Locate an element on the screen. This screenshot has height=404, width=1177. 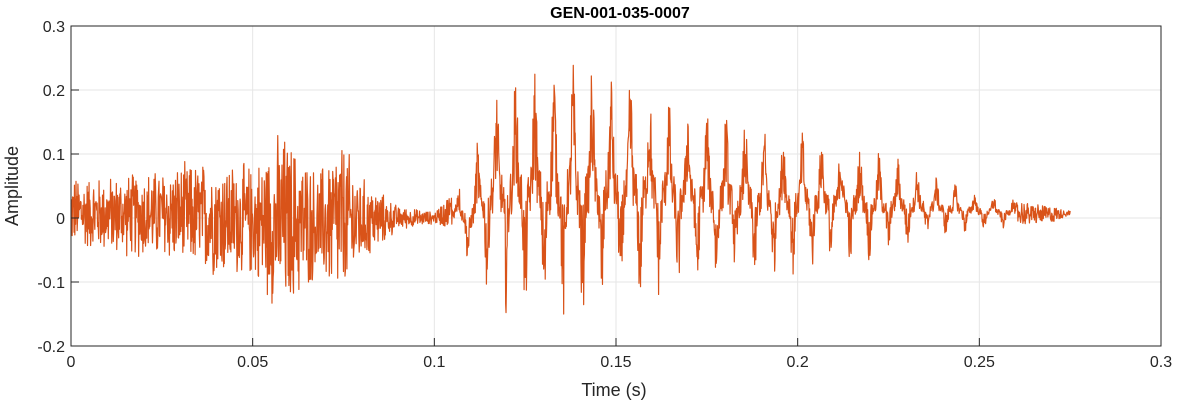
x-axis: 0 0.05 0.1 0.15 0.2 0.25 0.3 is located at coordinates (619, 354).